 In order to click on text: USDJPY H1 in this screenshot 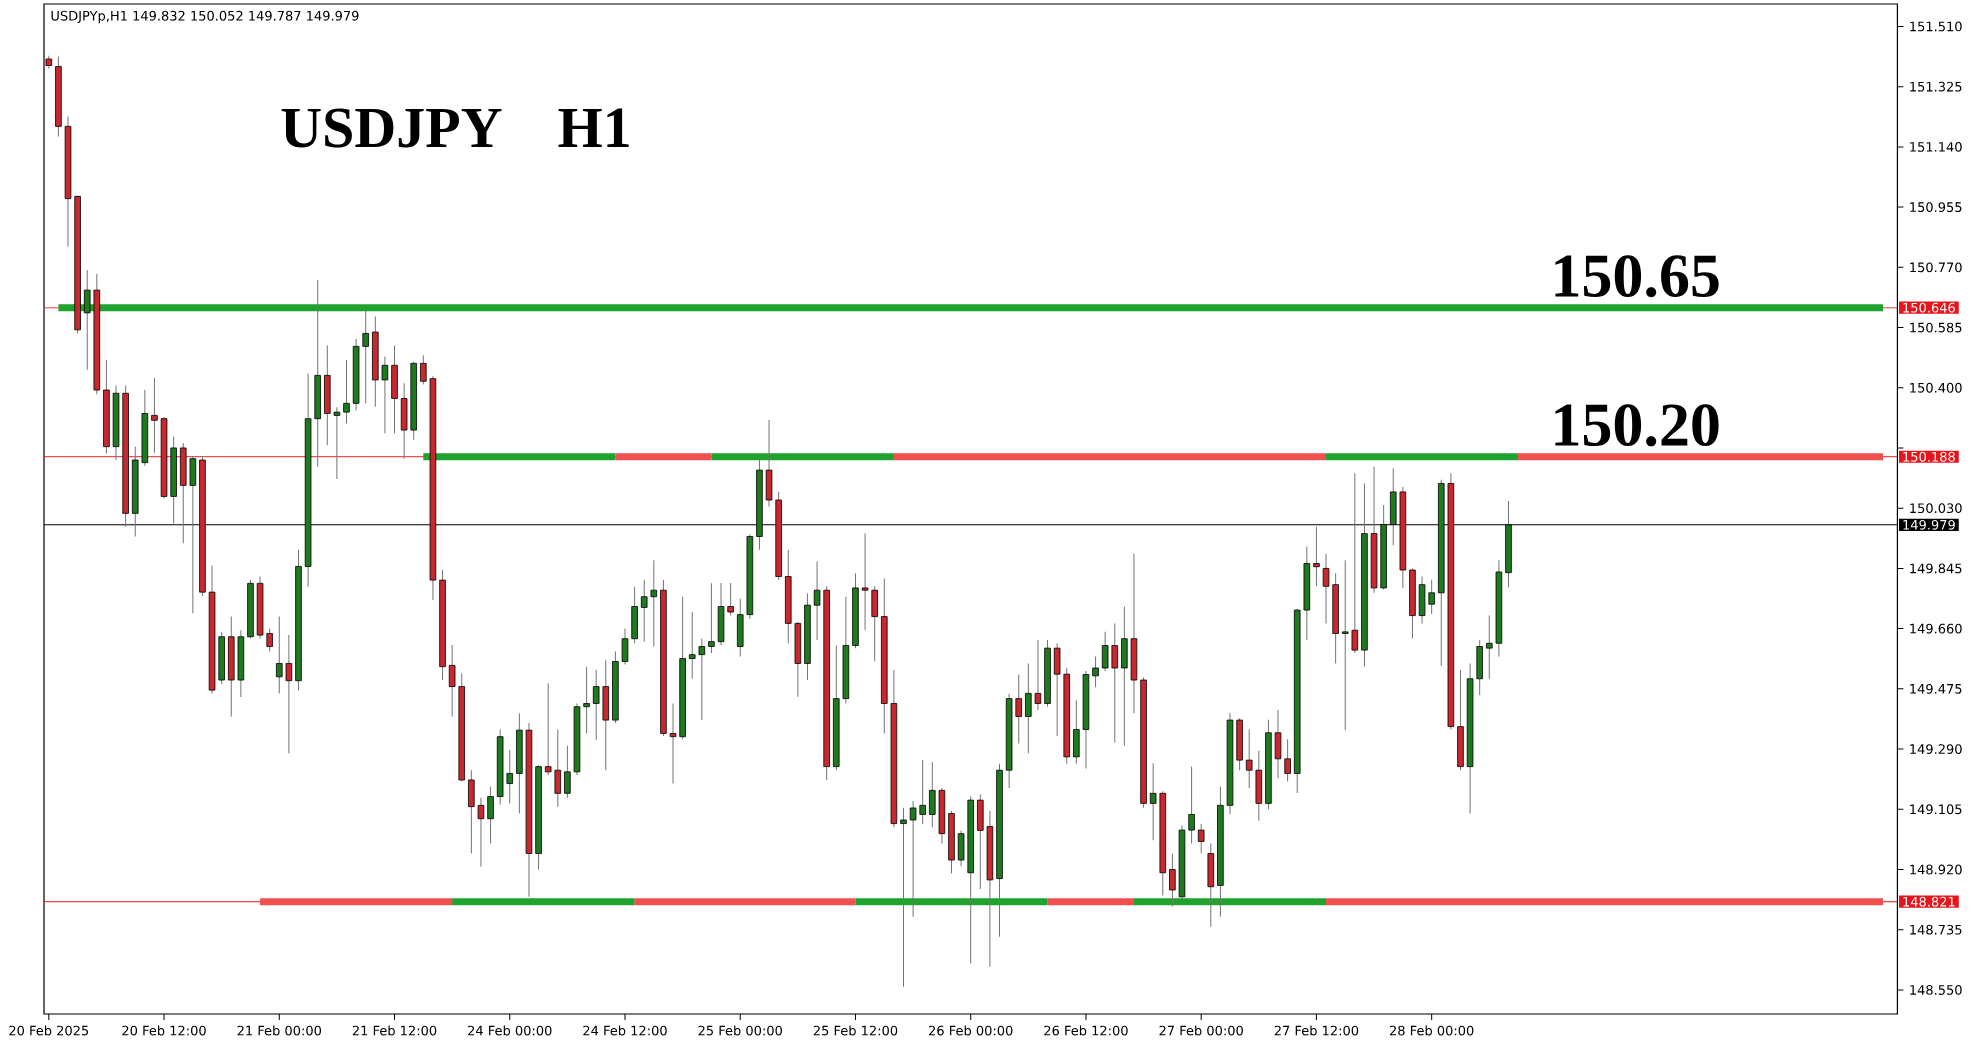, I will do `click(455, 128)`.